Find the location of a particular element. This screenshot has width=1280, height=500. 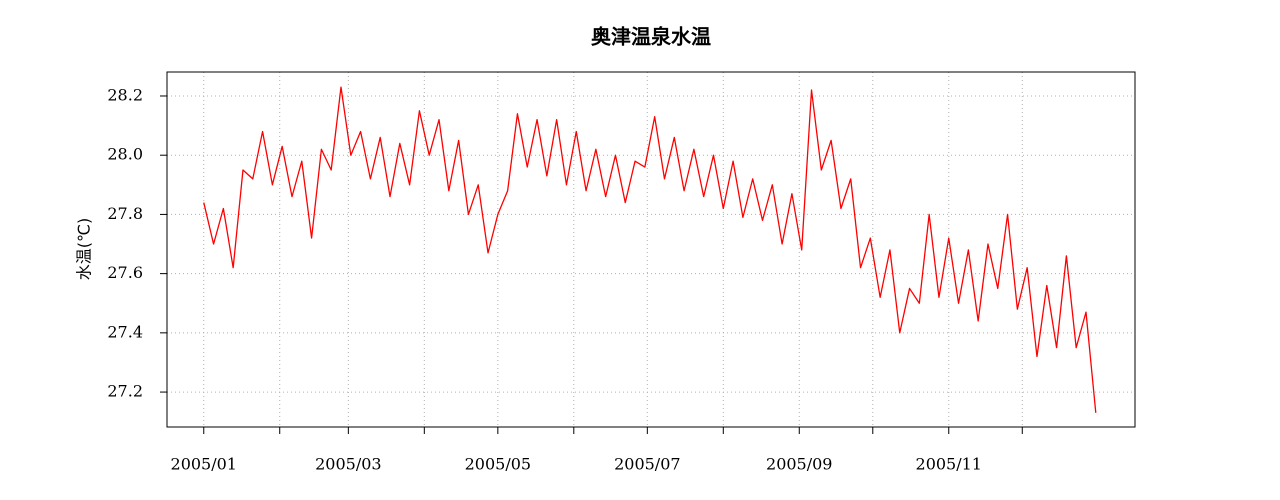

x-tick-label: 2005/09 is located at coordinates (799, 464).